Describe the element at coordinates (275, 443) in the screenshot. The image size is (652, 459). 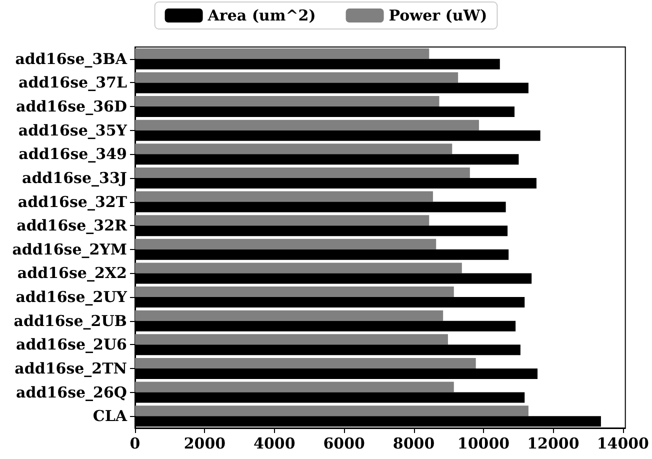
I see `x-tick-label: 4000` at that location.